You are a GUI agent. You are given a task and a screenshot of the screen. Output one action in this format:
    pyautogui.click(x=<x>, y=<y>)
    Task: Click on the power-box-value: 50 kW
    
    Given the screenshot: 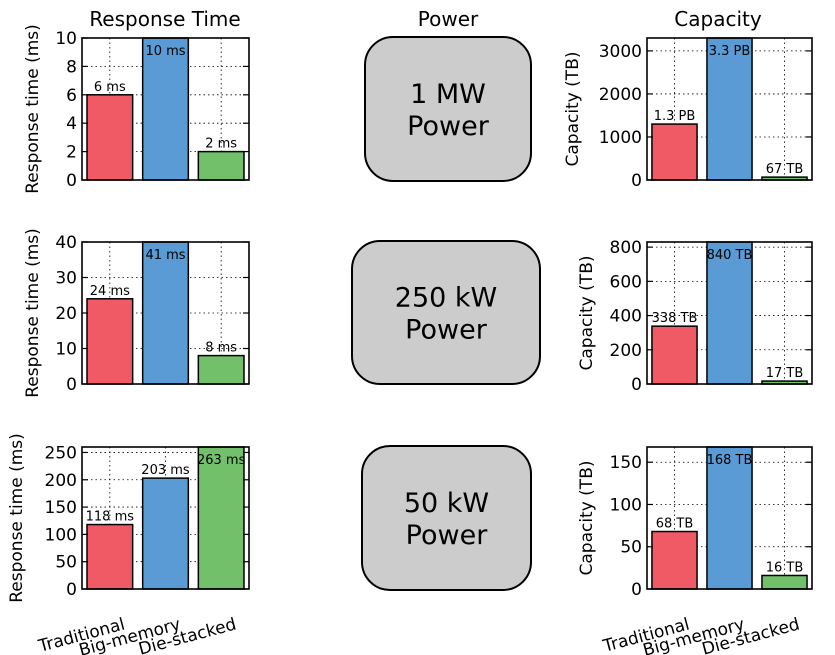 What is the action you would take?
    pyautogui.click(x=446, y=503)
    